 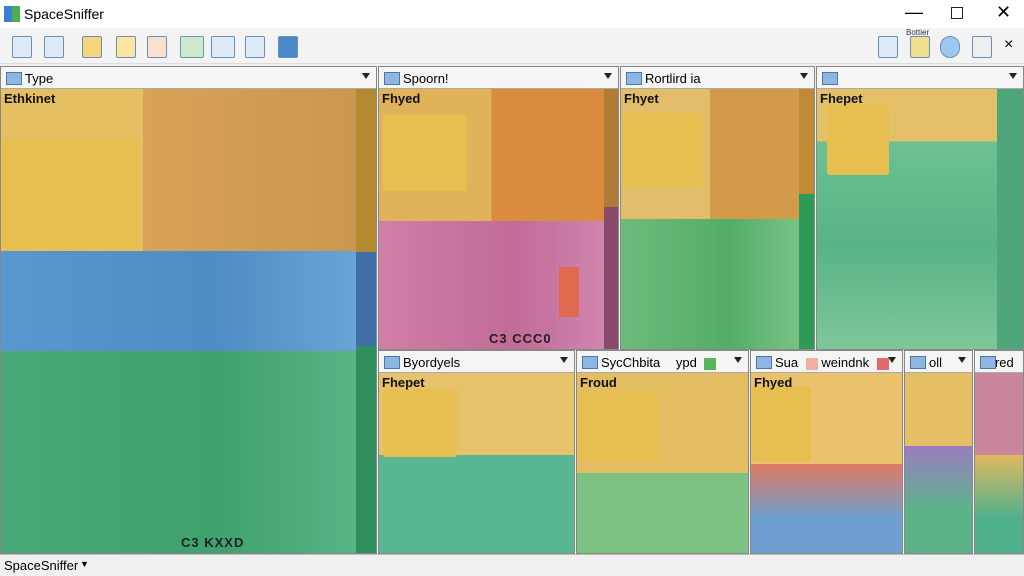 What do you see at coordinates (476, 452) in the screenshot?
I see `treemap-panel: Byordyels Fhepet` at bounding box center [476, 452].